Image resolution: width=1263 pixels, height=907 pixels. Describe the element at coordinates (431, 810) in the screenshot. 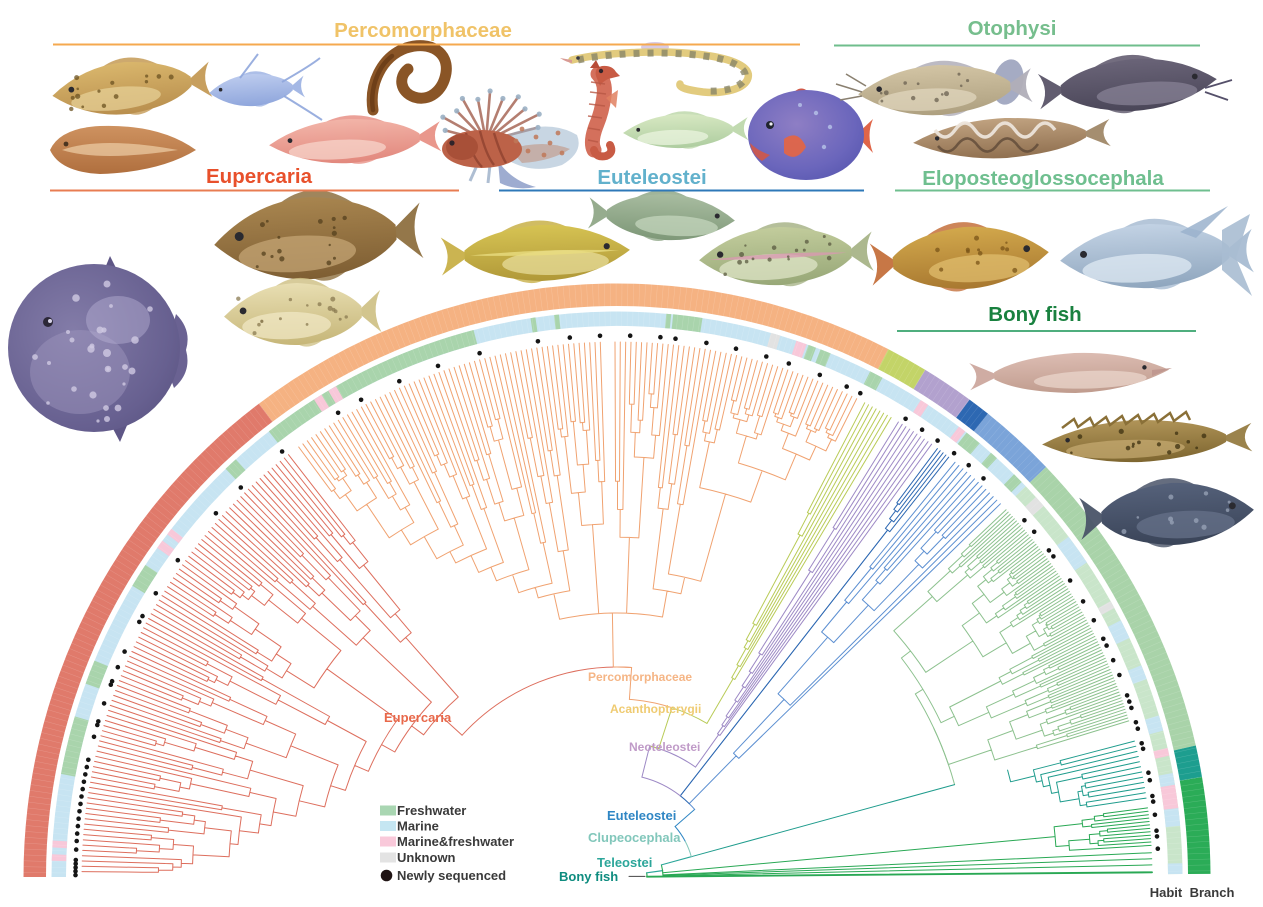

I see `svg-text: Freshwater` at that location.